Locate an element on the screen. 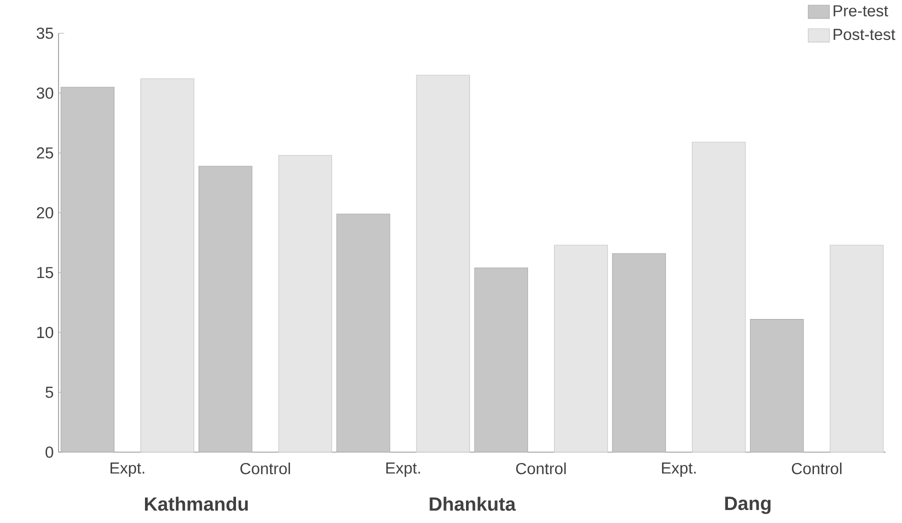 The width and height of the screenshot is (902, 523). y-tick-label: 5 is located at coordinates (50, 392).